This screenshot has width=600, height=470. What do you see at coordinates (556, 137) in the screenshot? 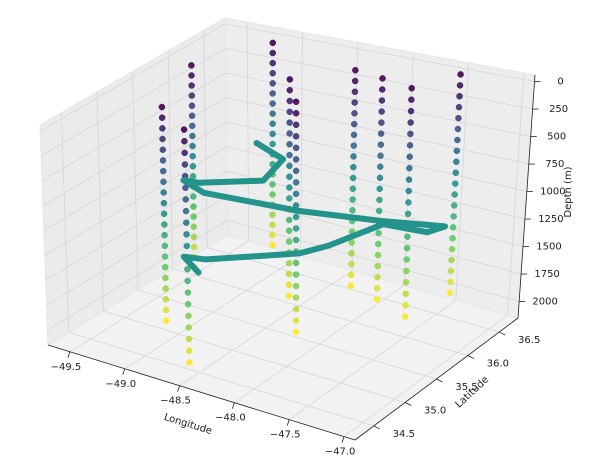
I see `z-tick-label: 500` at bounding box center [556, 137].